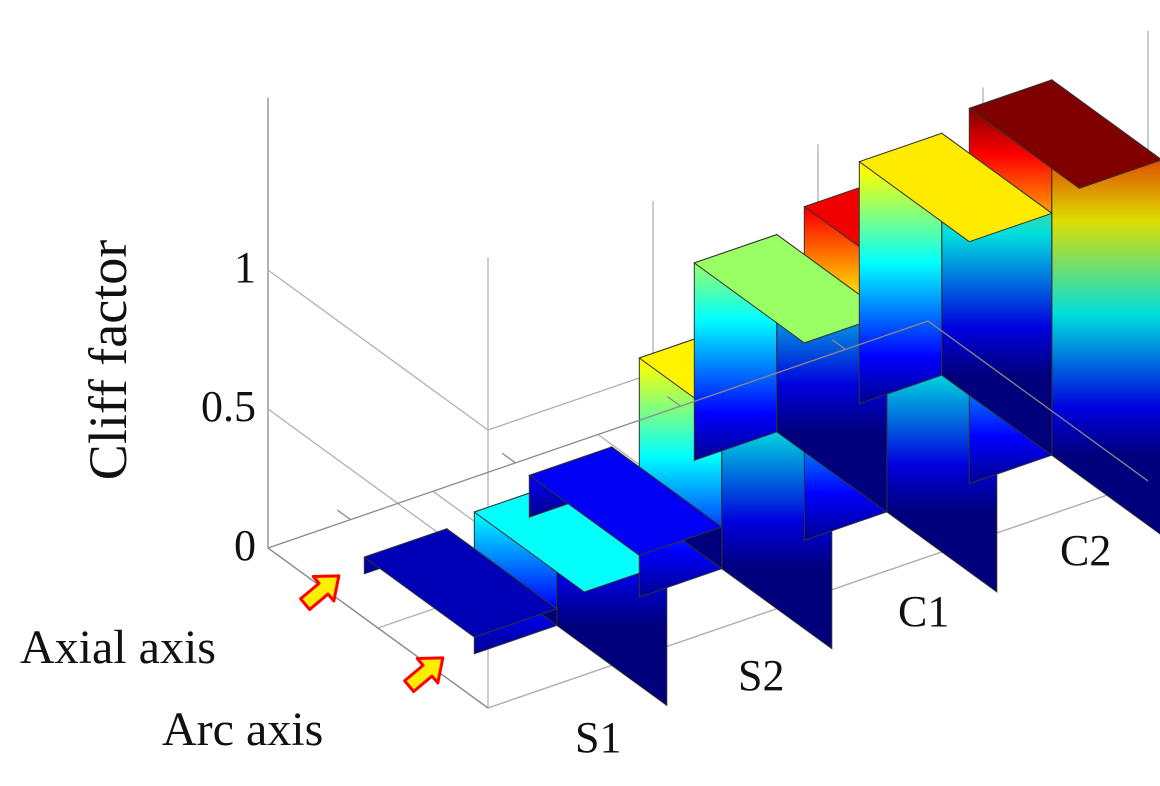  Describe the element at coordinates (245, 267) in the screenshot. I see `tick-label-z: 1` at that location.